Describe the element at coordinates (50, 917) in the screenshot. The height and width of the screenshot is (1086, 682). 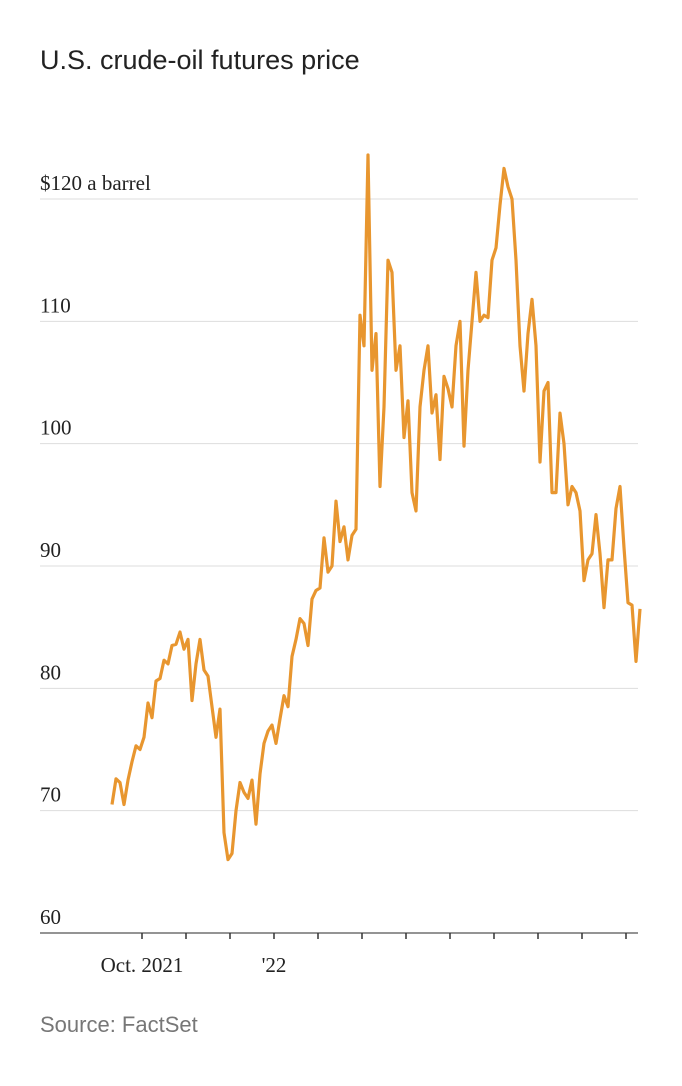
I see `y-tick-label: 60` at that location.